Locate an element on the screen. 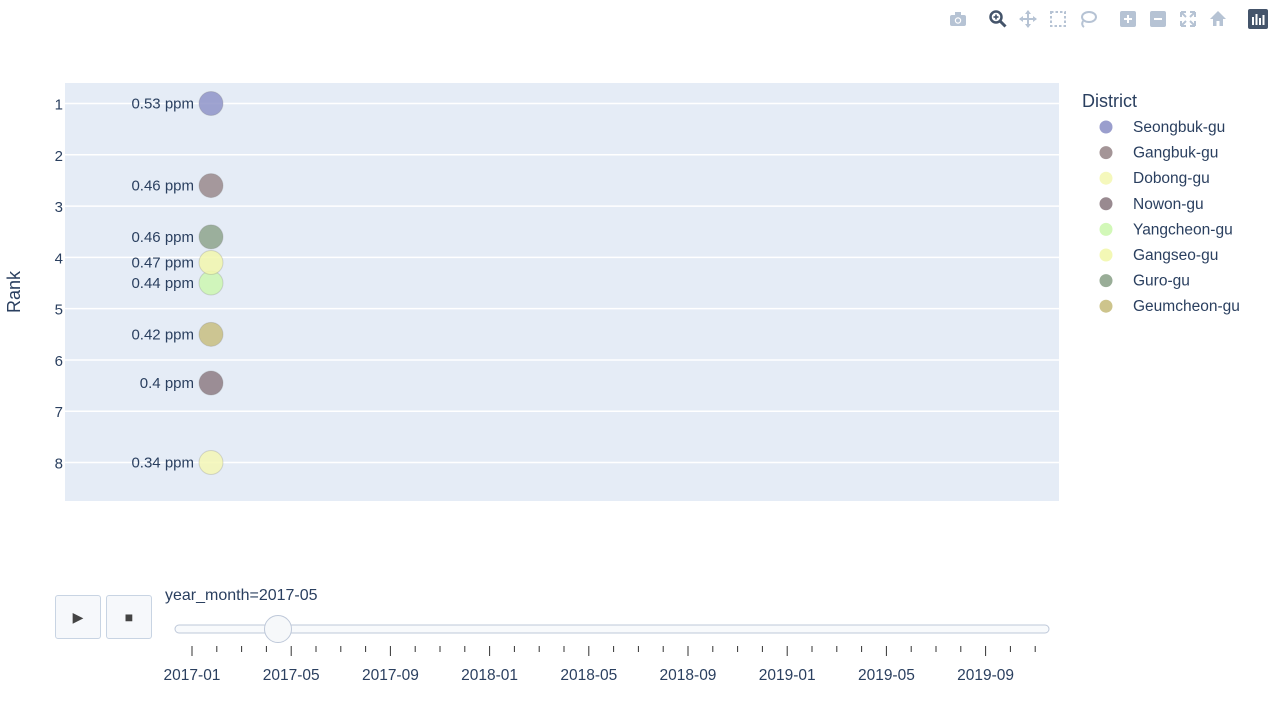 The height and width of the screenshot is (720, 1280). legend-item: Dobong-gu is located at coordinates (1154, 178).